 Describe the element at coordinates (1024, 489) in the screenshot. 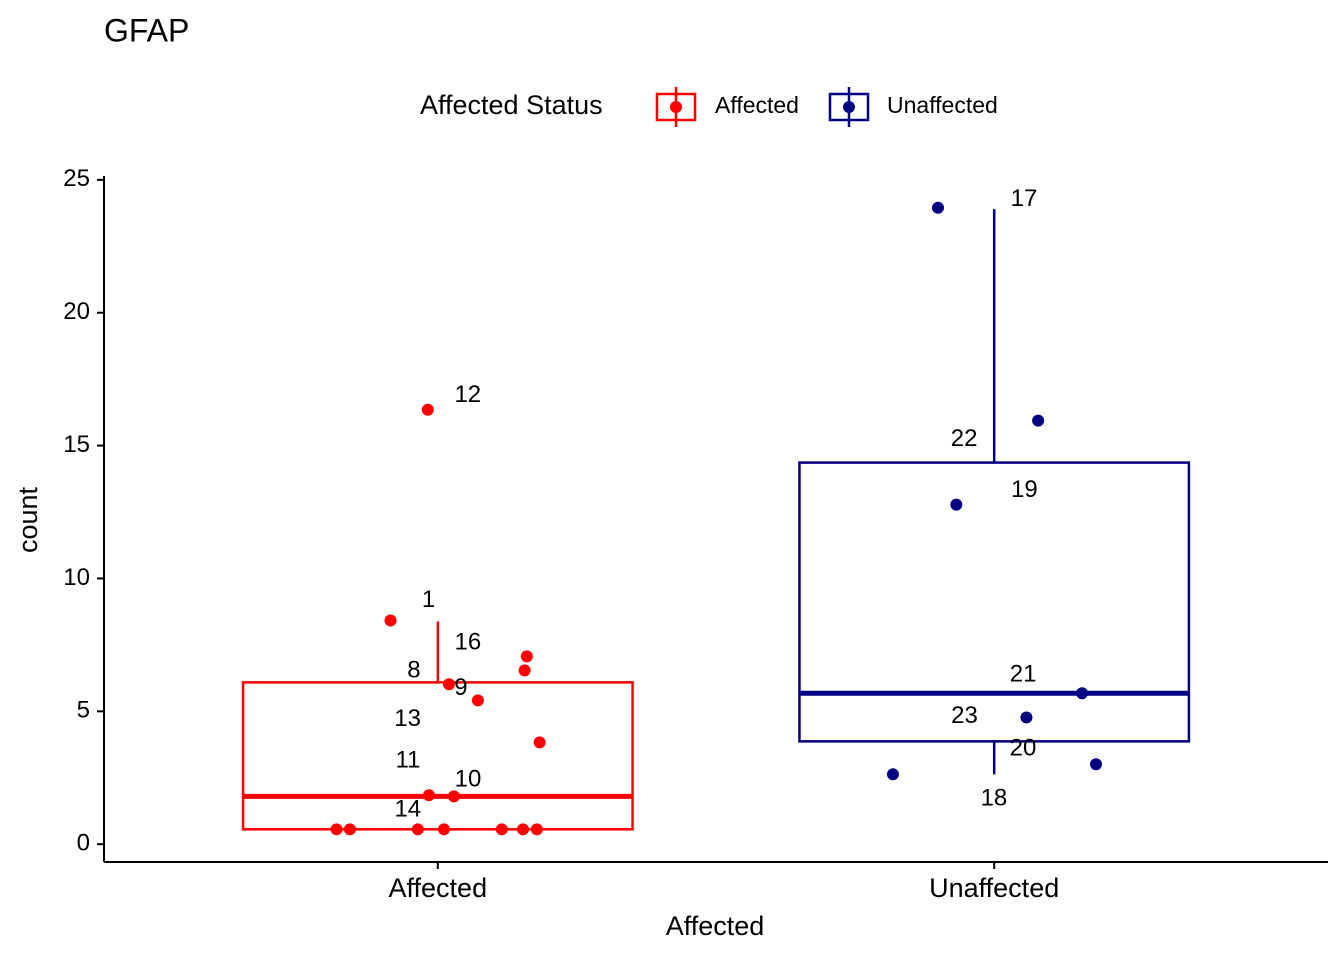

I see `point-label: 19` at that location.